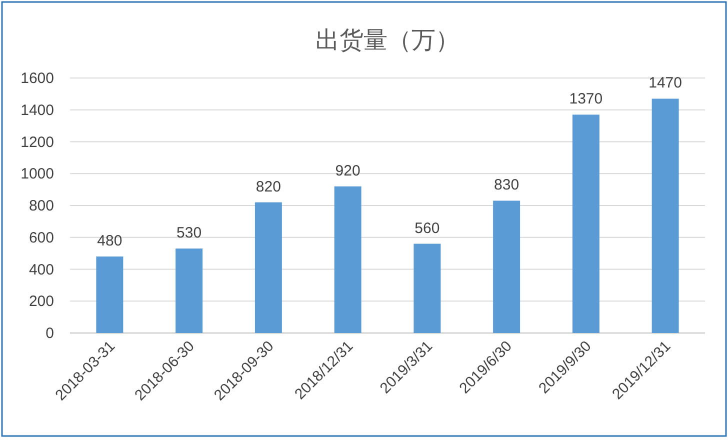  What do you see at coordinates (388, 40) in the screenshot?
I see `chart-title: 出货量（万）` at bounding box center [388, 40].